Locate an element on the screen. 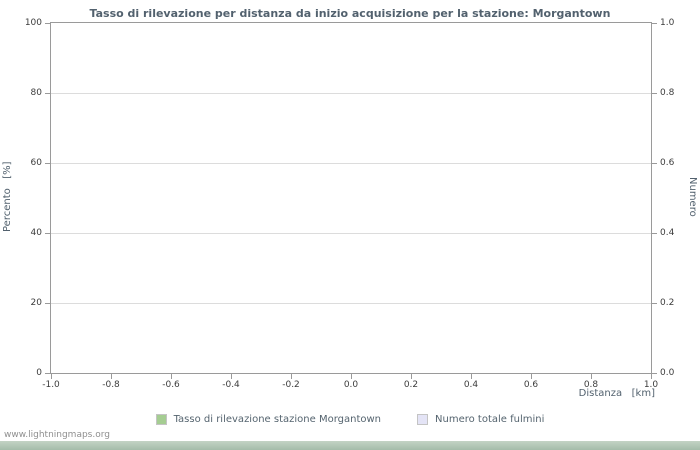  x-axis-tick-label: -0.2 is located at coordinates (291, 385).